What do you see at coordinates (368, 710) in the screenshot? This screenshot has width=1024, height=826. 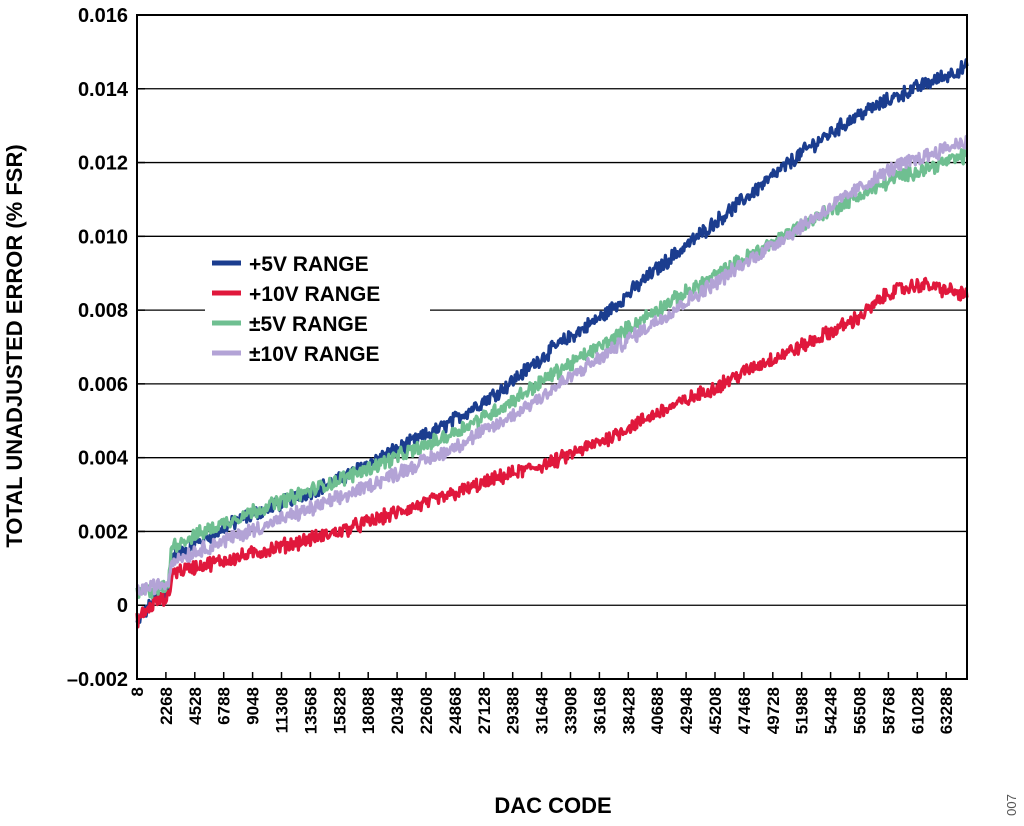 I see `x-tick-label: 18088` at bounding box center [368, 710].